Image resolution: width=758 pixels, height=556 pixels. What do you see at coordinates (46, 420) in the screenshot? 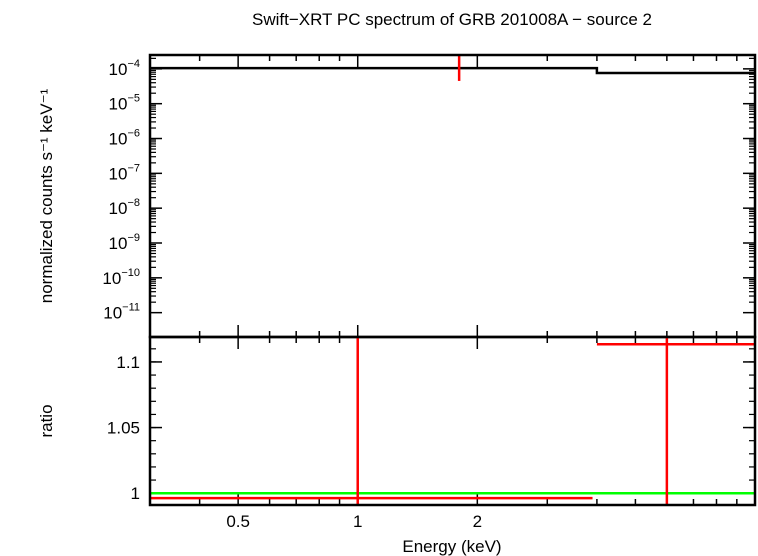
I see `bottom-y-axis-label: ratio` at bounding box center [46, 420].